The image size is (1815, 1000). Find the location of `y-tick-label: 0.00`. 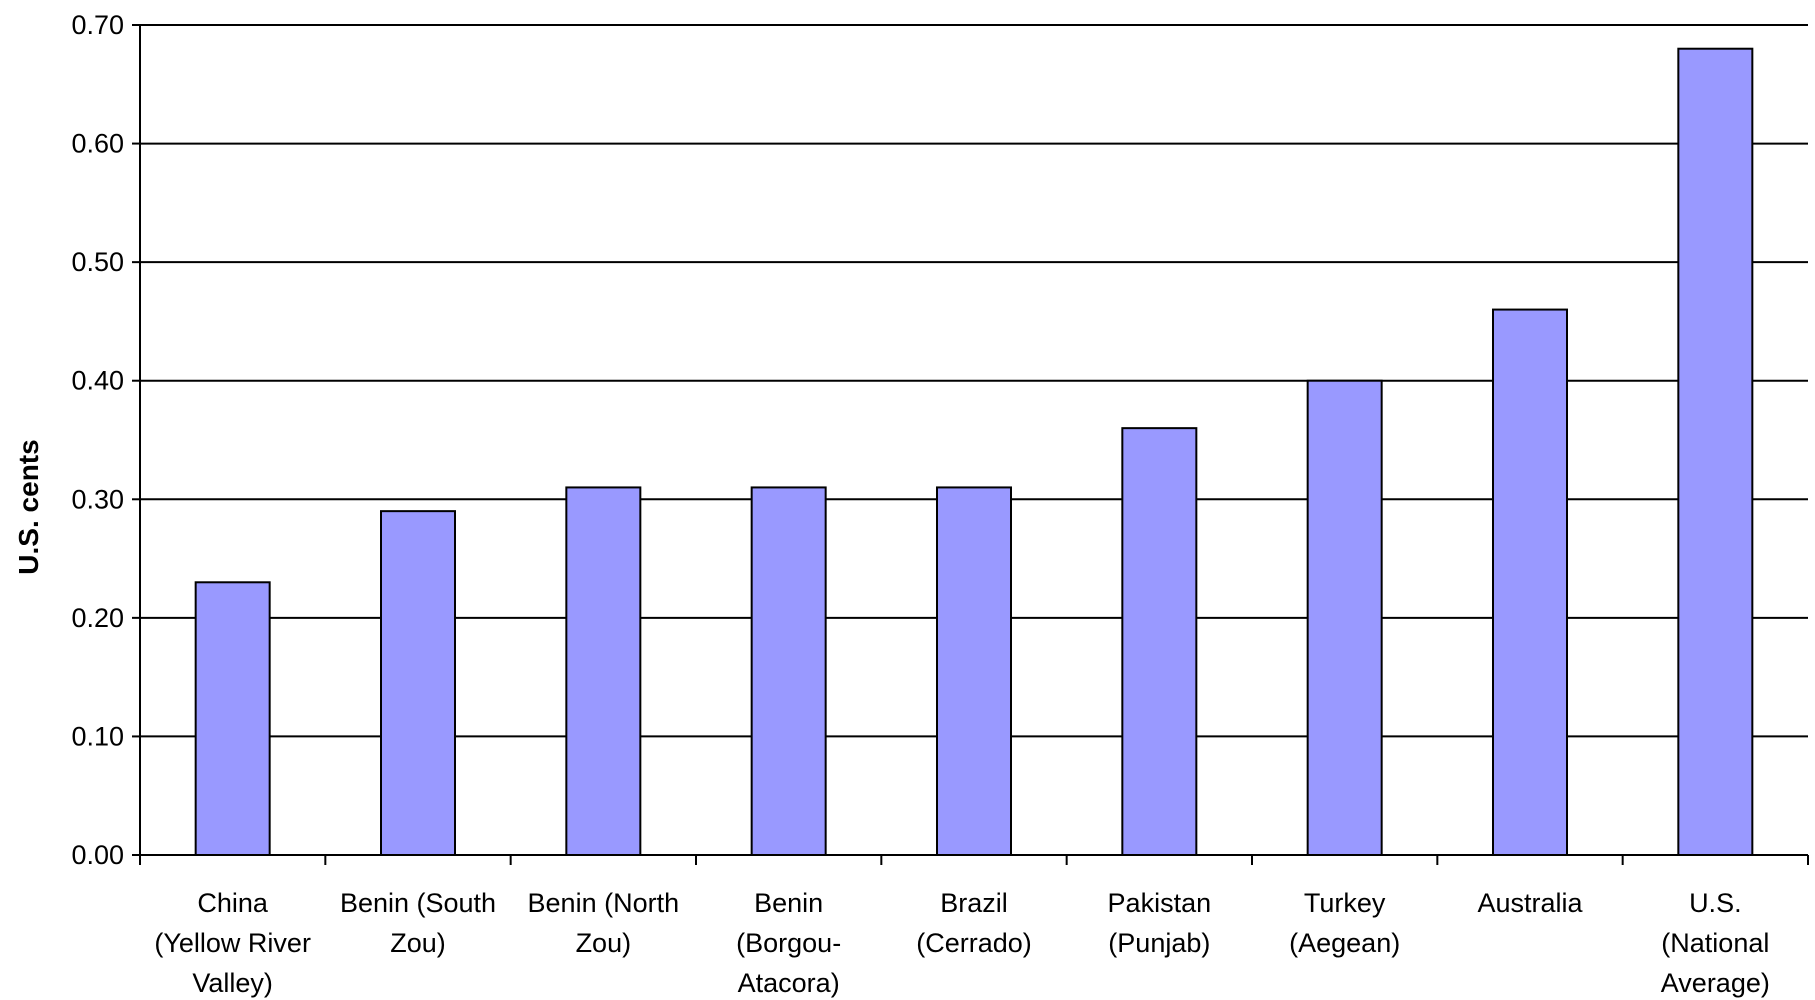

y-tick-label: 0.00 is located at coordinates (97, 855).